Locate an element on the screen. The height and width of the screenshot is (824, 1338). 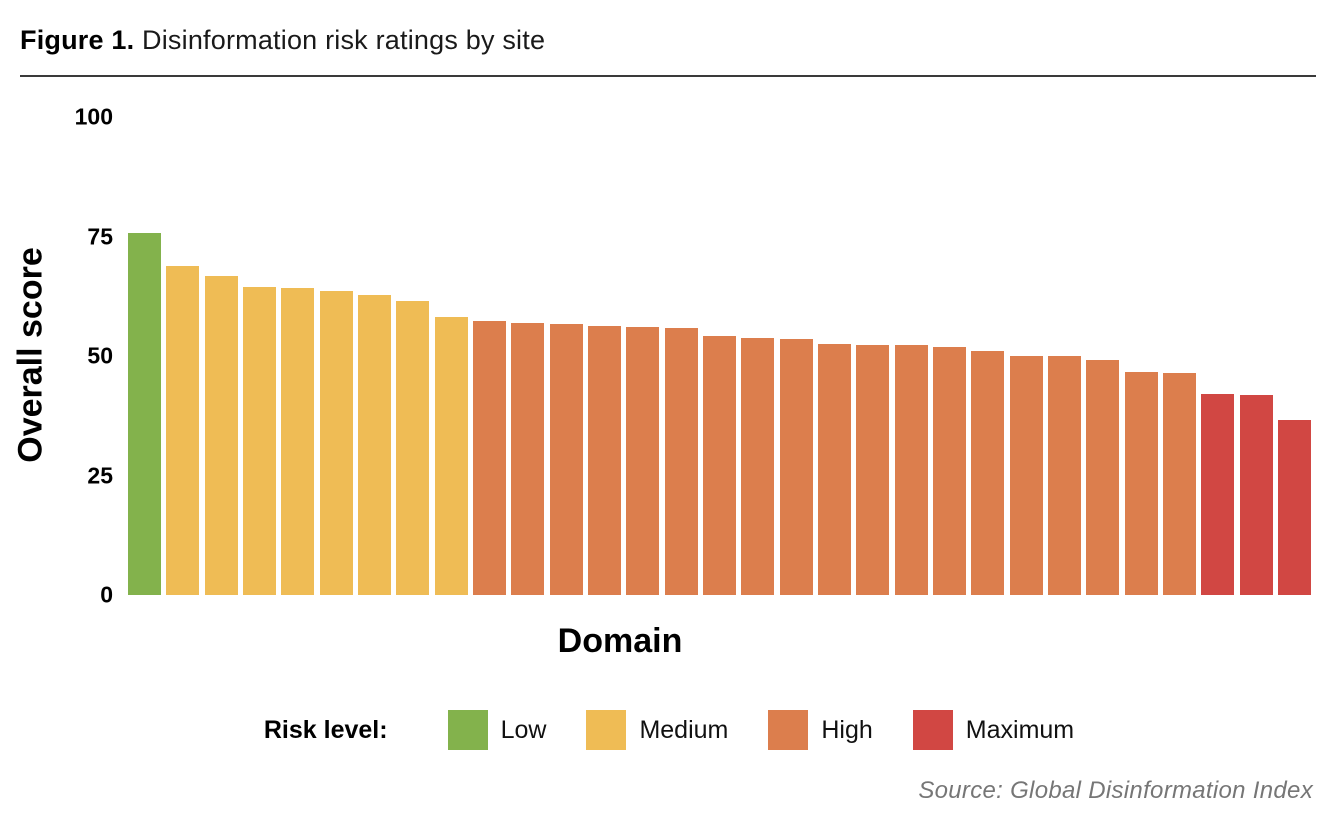
legend-title: Risk level: is located at coordinates (325, 729).